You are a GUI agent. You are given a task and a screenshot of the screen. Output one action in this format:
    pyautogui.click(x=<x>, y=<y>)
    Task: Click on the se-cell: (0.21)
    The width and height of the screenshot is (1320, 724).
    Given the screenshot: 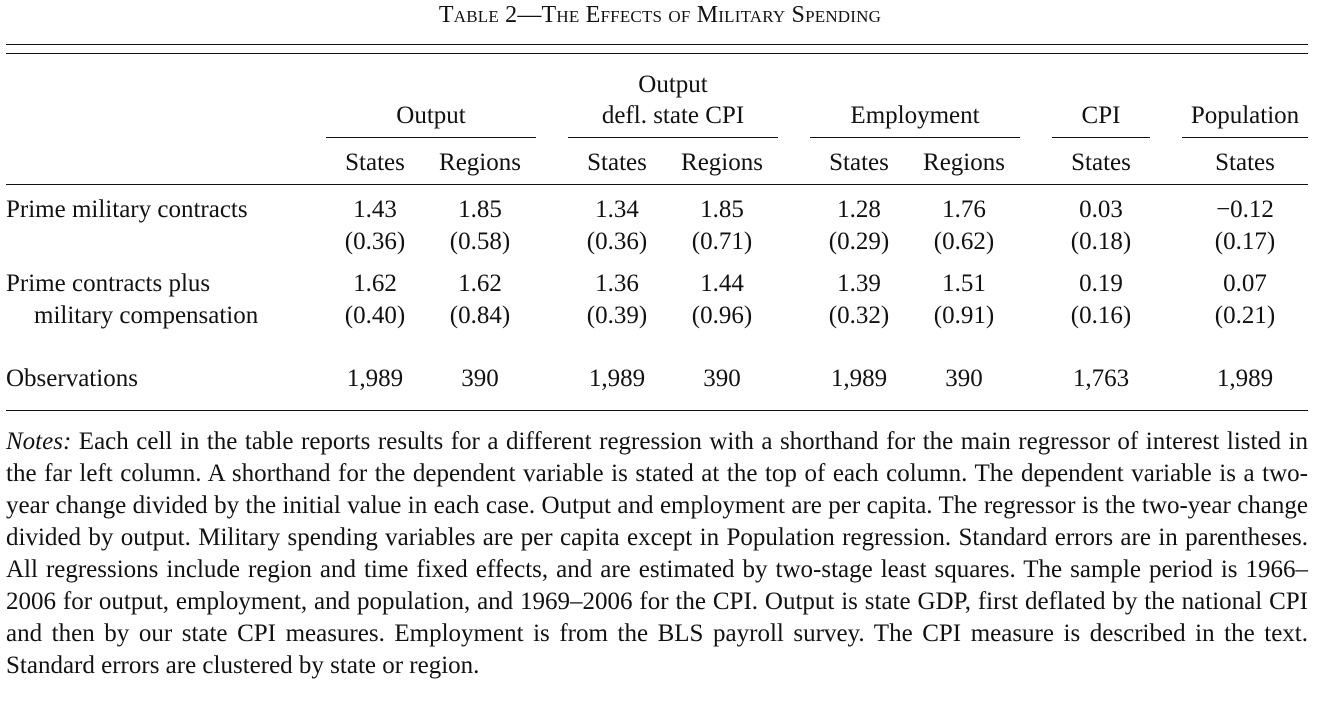 What is the action you would take?
    pyautogui.click(x=1245, y=315)
    